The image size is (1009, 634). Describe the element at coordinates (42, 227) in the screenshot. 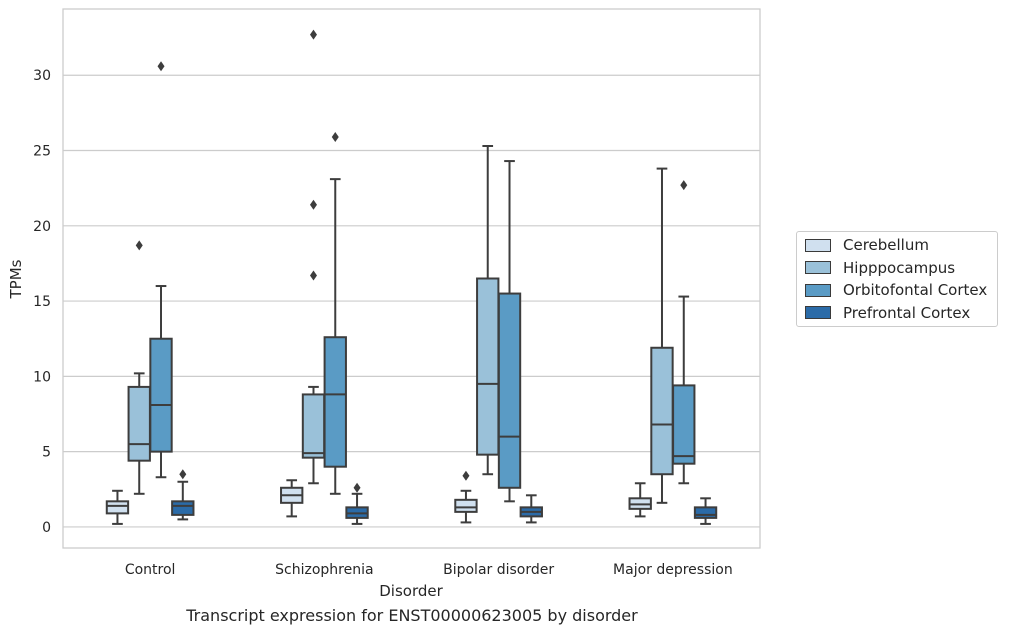

I see `y-tick-label: 20` at that location.